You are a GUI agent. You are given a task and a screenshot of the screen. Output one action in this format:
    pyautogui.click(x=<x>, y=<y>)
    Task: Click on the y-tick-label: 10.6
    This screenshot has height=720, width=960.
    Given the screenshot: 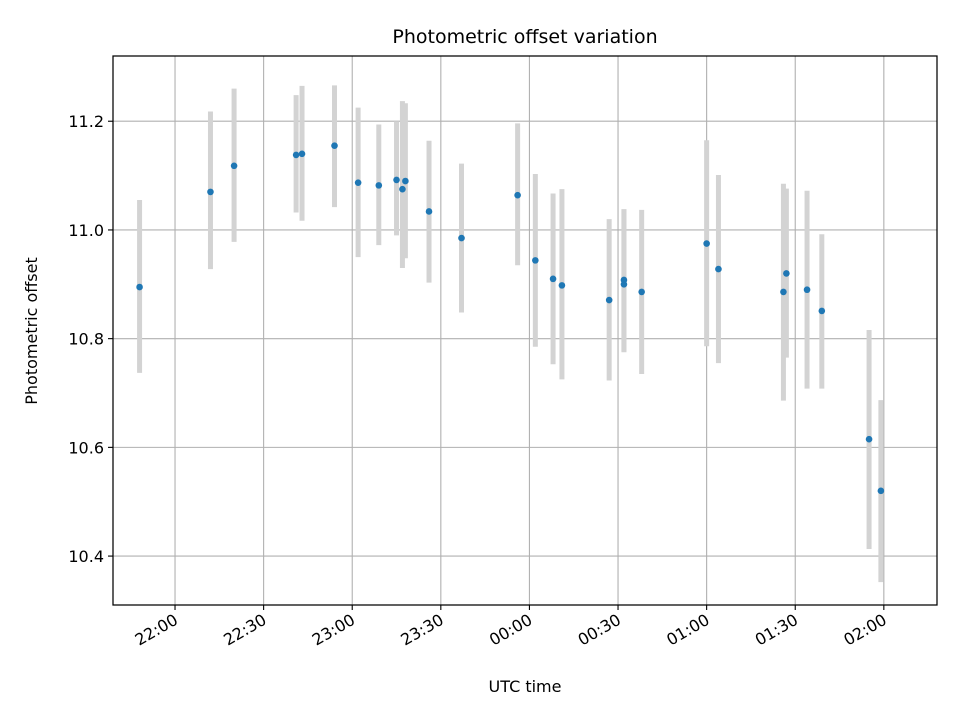 What is the action you would take?
    pyautogui.click(x=86, y=447)
    